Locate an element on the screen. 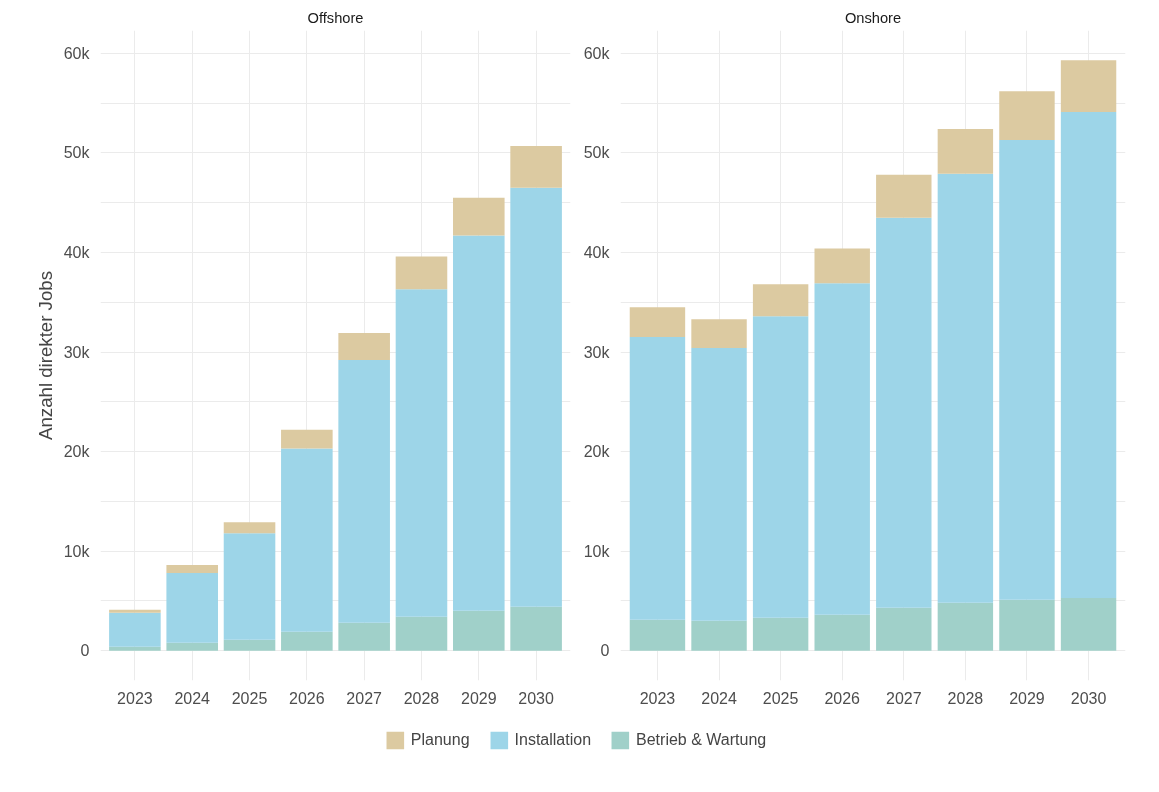 The width and height of the screenshot is (1159, 792). y-axis-title: Anzahl direkter Jobs is located at coordinates (45, 355).